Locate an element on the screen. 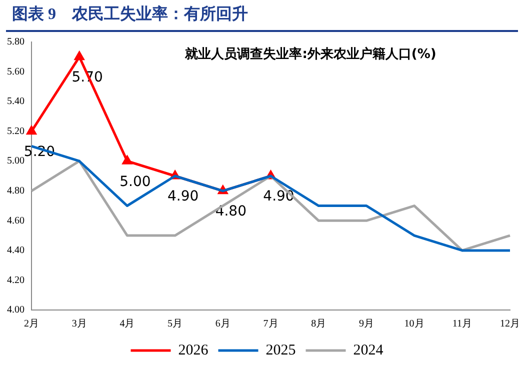 The width and height of the screenshot is (524, 379). data-label: 5.00 is located at coordinates (135, 182).